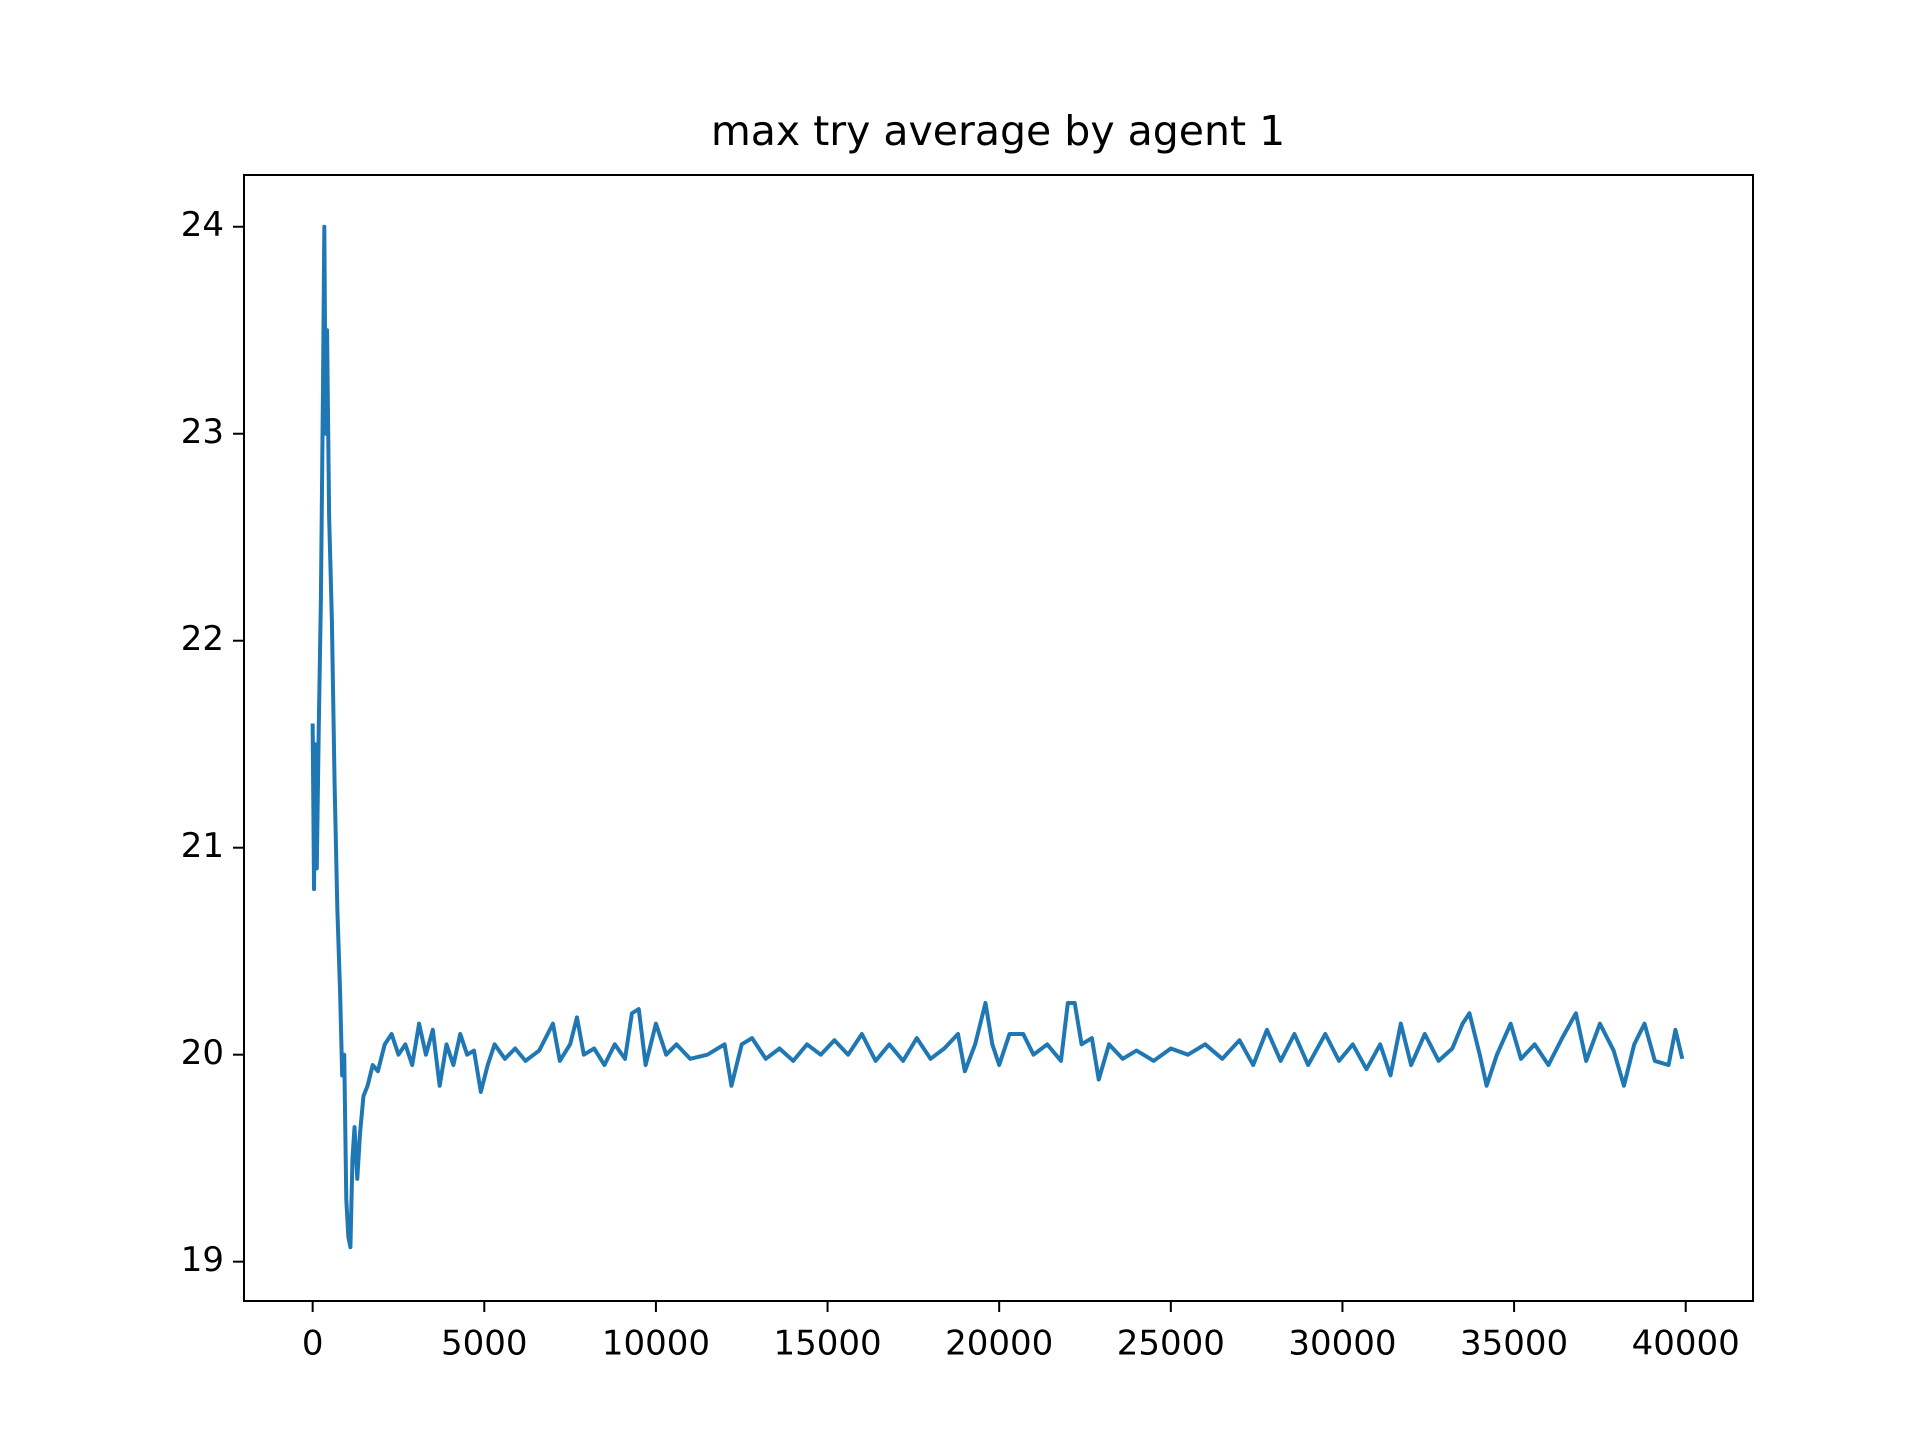  What do you see at coordinates (202, 1260) in the screenshot?
I see `y-tick-label: 19` at bounding box center [202, 1260].